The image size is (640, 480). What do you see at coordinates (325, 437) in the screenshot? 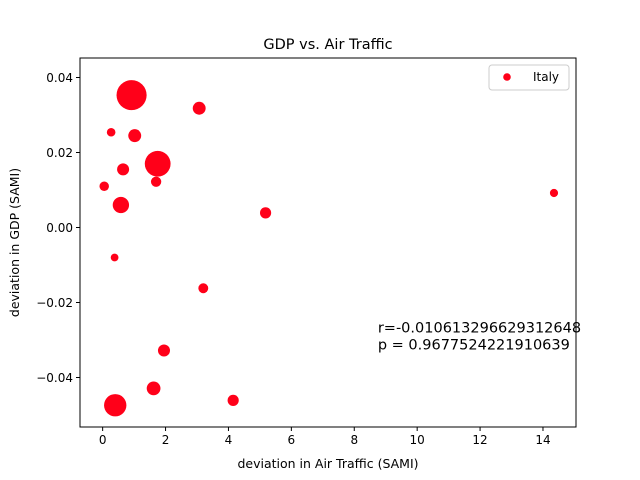
I see `x-axis-ticks: 0 2 4 6 8 10 12 14` at bounding box center [325, 437].